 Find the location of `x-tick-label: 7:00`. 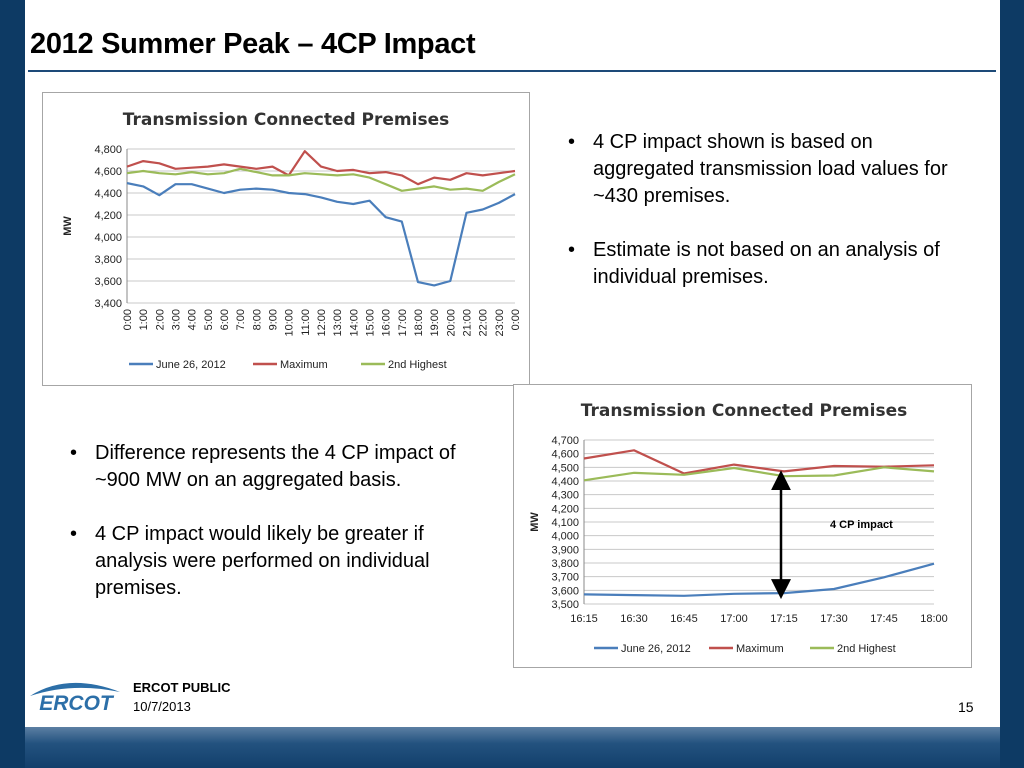

x-tick-label: 7:00 is located at coordinates (241, 319).